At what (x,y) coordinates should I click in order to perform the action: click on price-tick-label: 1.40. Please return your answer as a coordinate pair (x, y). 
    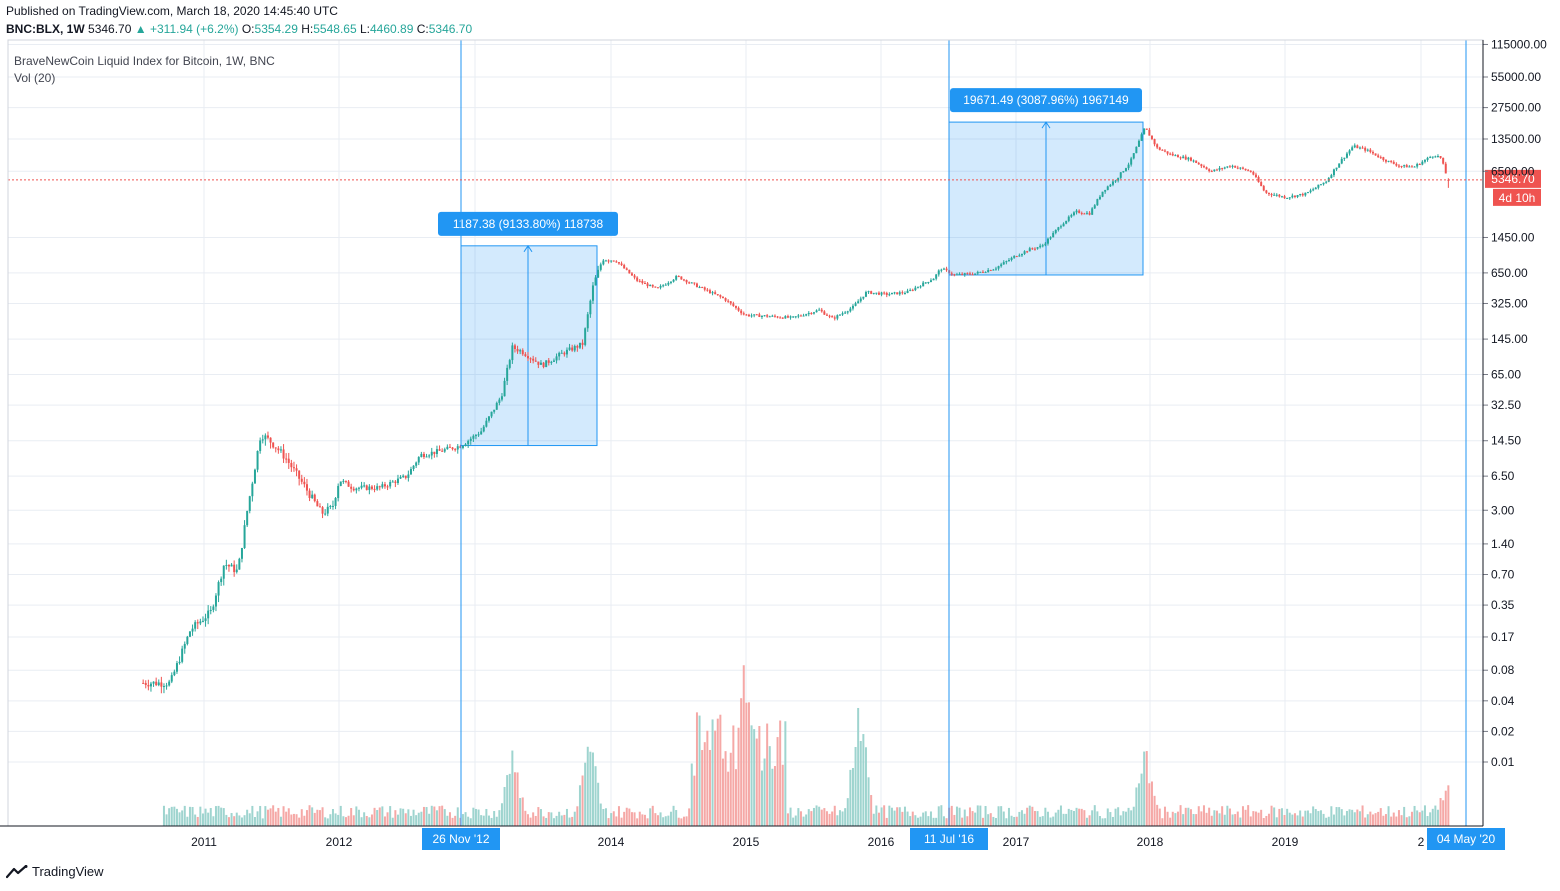
    Looking at the image, I should click on (1503, 544).